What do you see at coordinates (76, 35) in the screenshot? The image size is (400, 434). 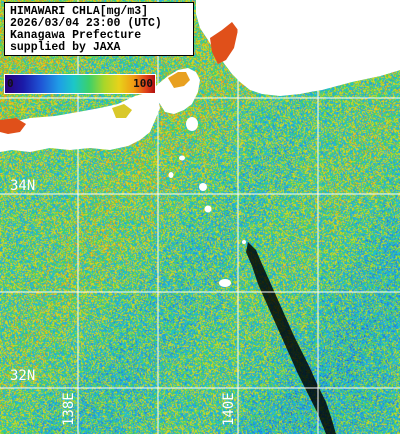 I see `title-org: Kanagawa Prefecture` at bounding box center [76, 35].